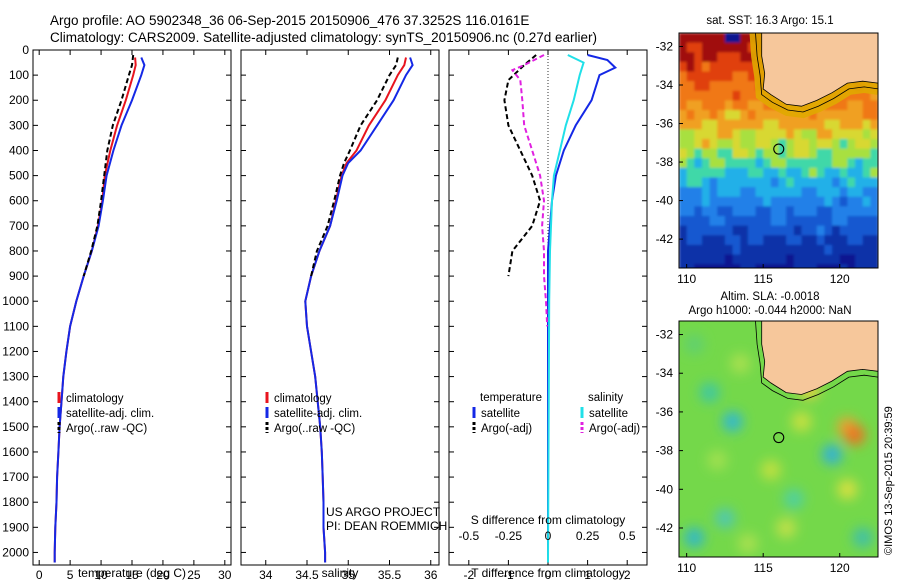  What do you see at coordinates (349, 574) in the screenshot?
I see `x-tick-label: 35` at bounding box center [349, 574].